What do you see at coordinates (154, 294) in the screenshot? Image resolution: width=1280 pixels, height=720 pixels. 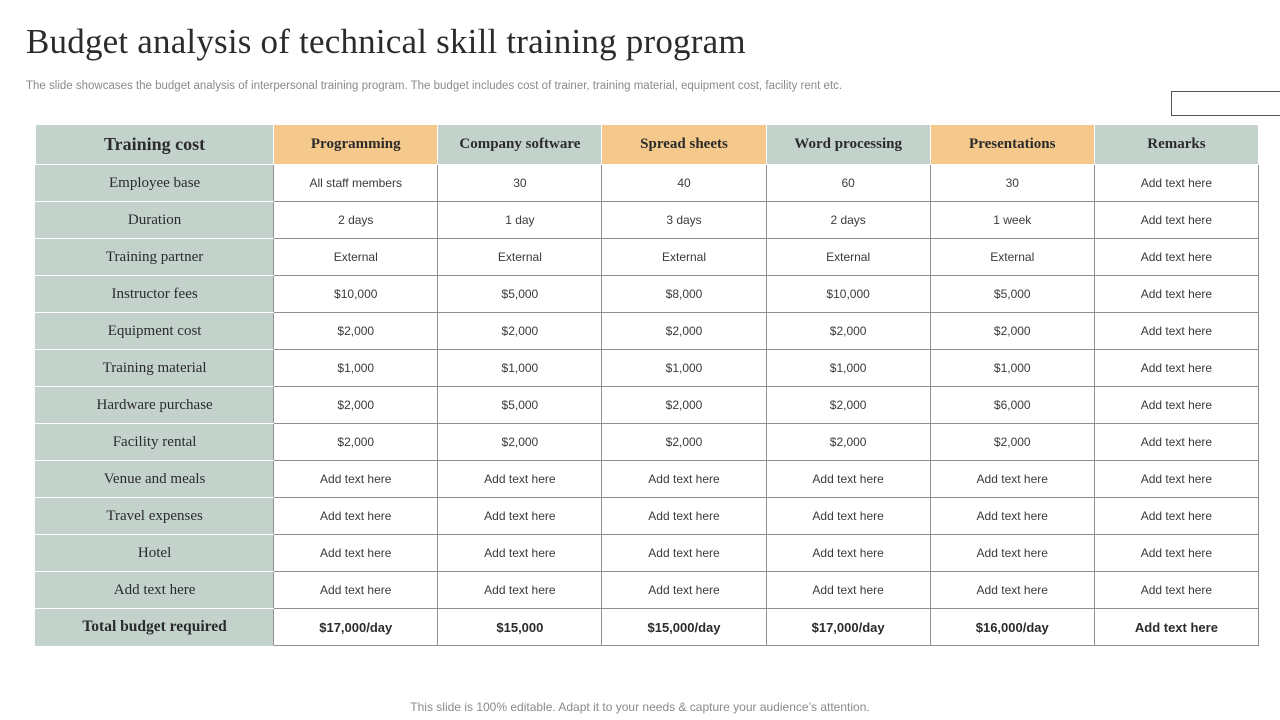 I see `row-label: Instructor fees` at bounding box center [154, 294].